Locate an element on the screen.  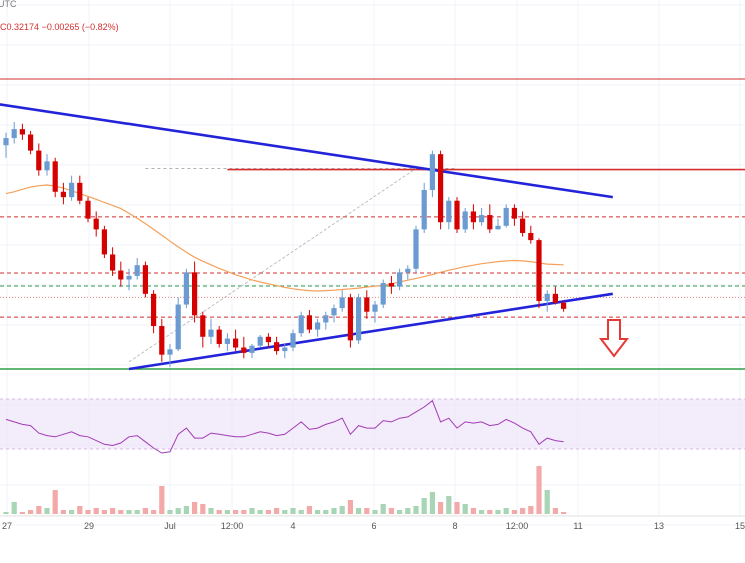
descending-resistance-line is located at coordinates (306, 151).